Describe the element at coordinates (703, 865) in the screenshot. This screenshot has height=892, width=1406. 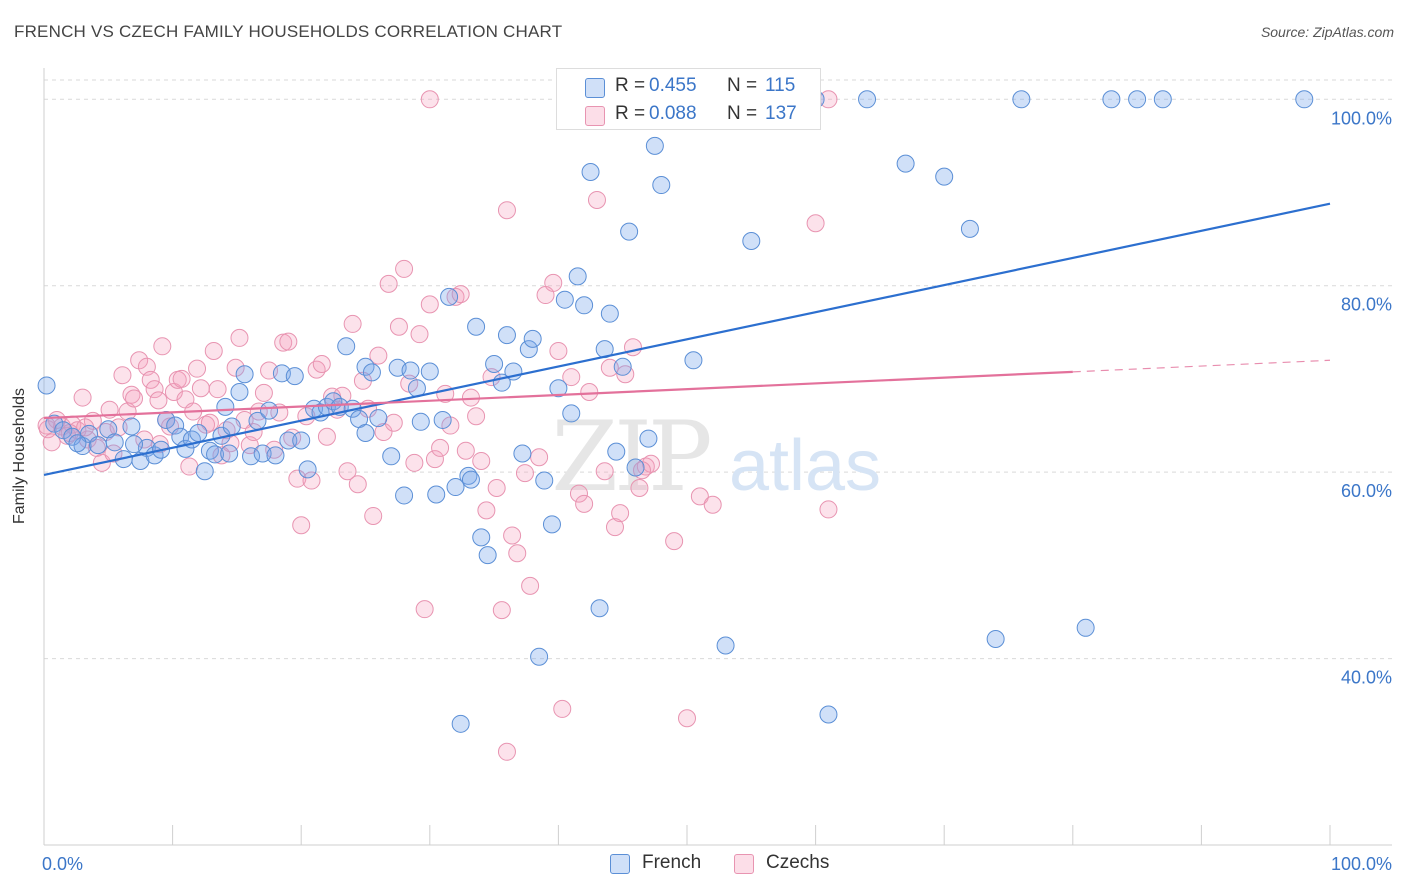
I see `bottom-legend: French Czechs` at that location.